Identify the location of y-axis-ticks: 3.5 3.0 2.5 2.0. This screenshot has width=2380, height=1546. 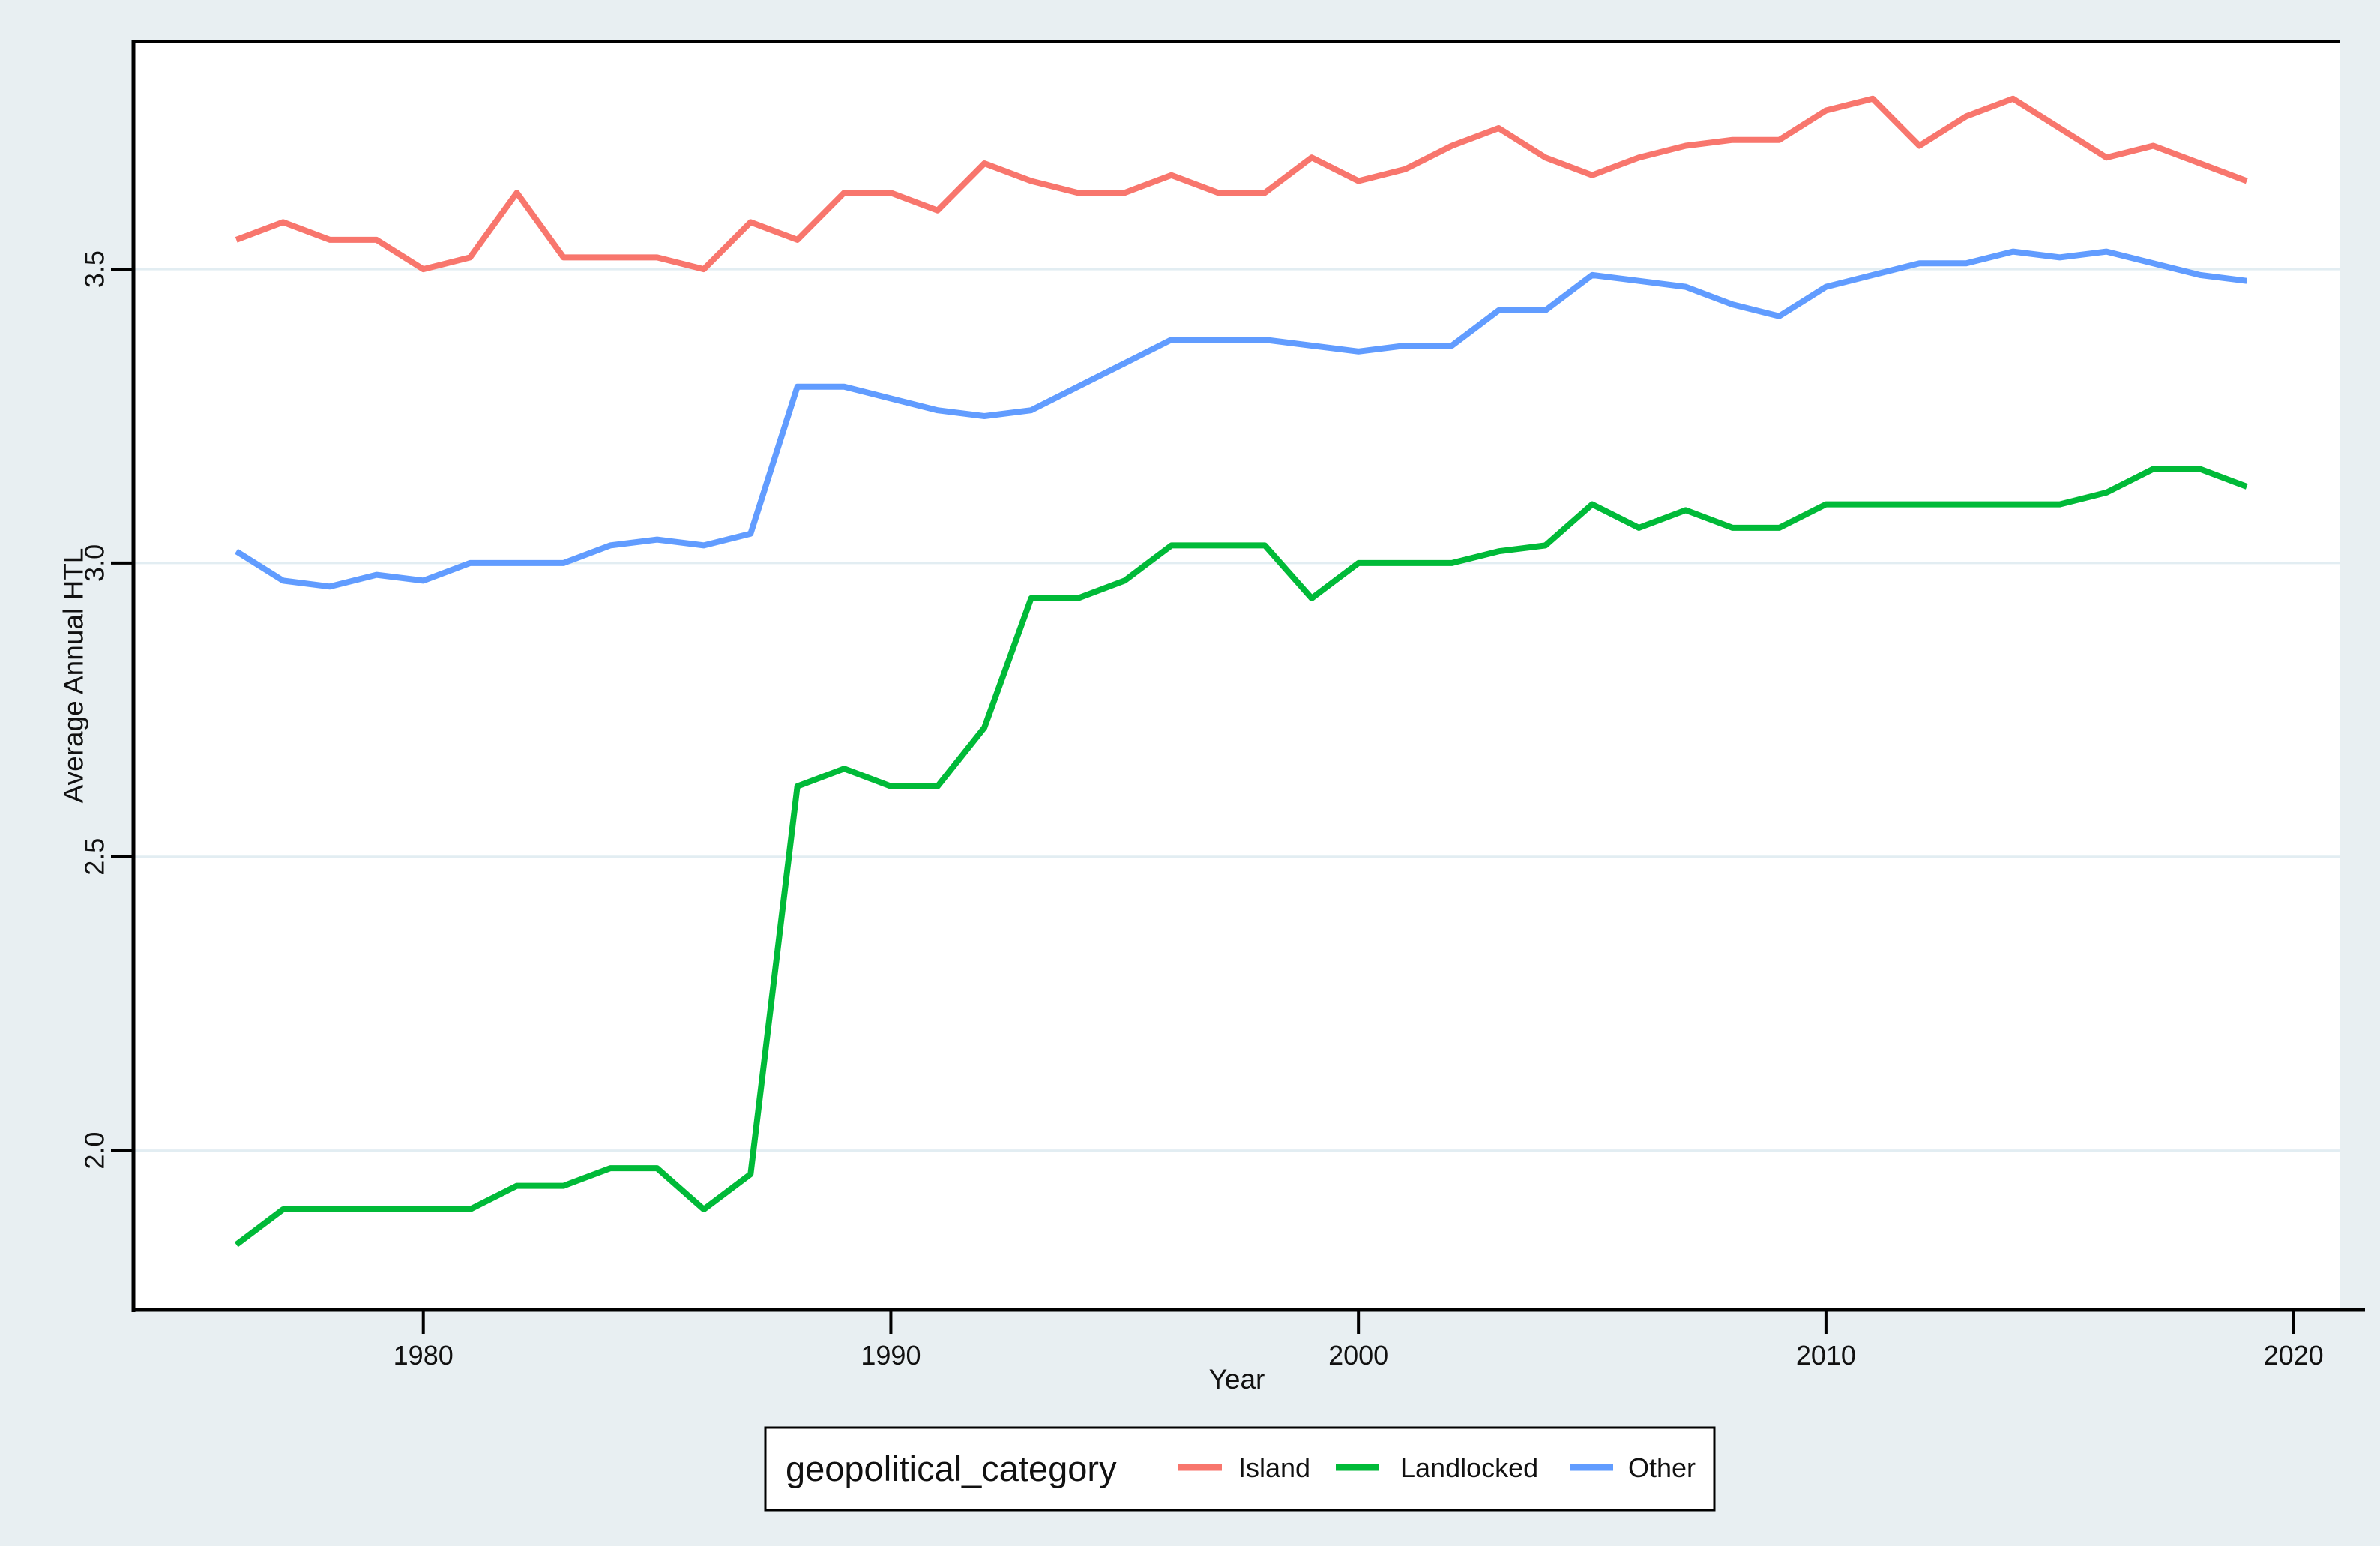
(106, 710).